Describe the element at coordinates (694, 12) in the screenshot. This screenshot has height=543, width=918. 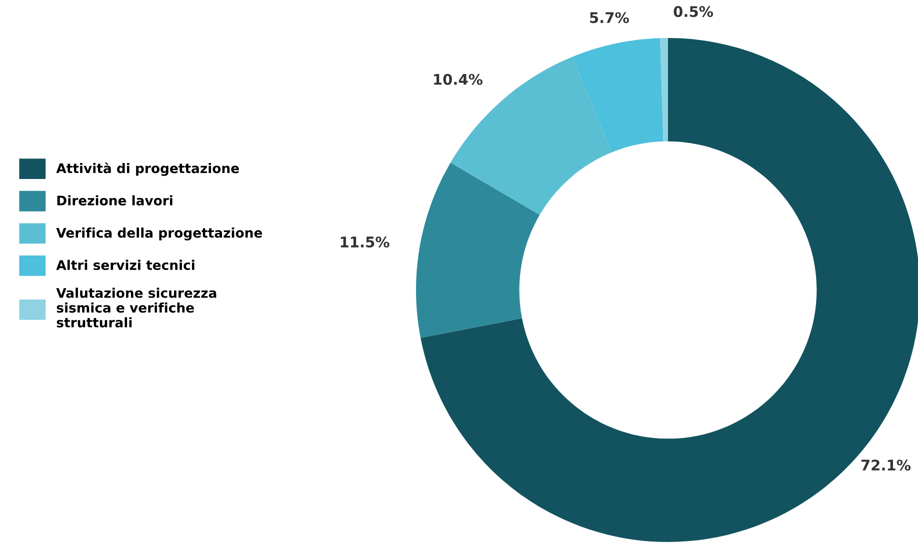
I see `data-label: 0.5%` at that location.